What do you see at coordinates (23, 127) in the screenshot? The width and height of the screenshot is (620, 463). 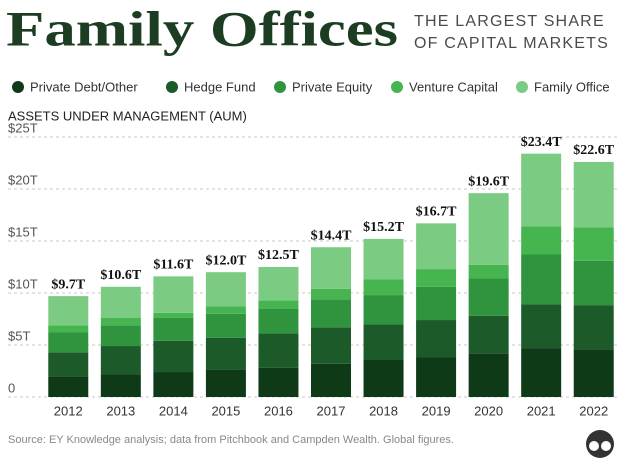 I see `y-tick-label: $25T` at bounding box center [23, 127].